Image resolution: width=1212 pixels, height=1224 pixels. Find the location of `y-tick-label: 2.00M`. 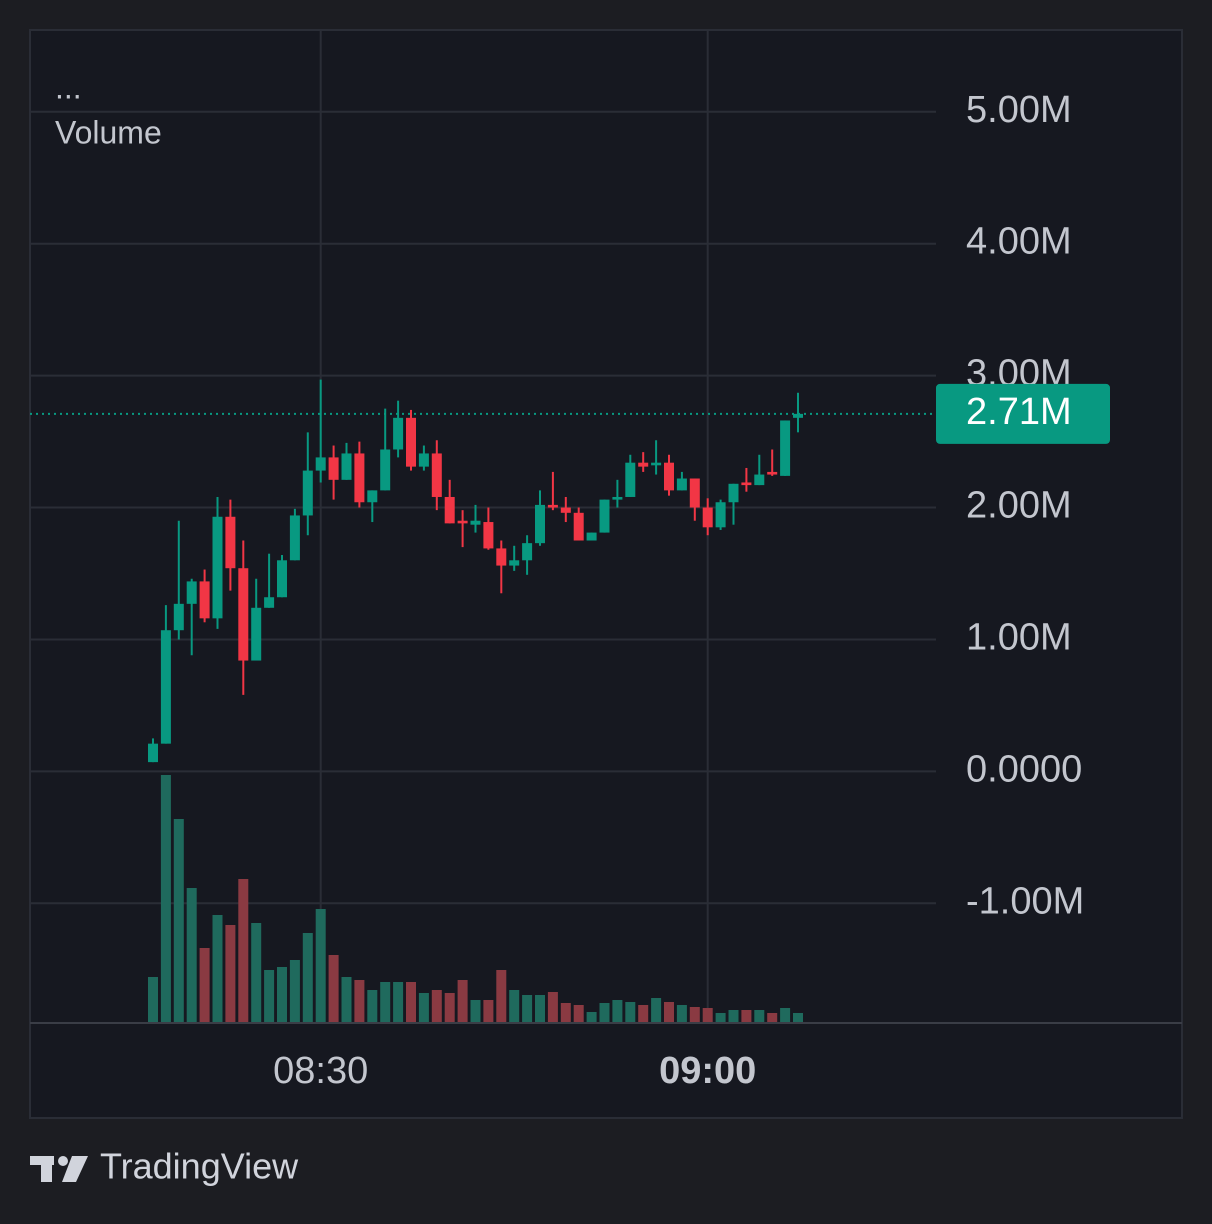

y-tick-label: 2.00M is located at coordinates (1019, 506).